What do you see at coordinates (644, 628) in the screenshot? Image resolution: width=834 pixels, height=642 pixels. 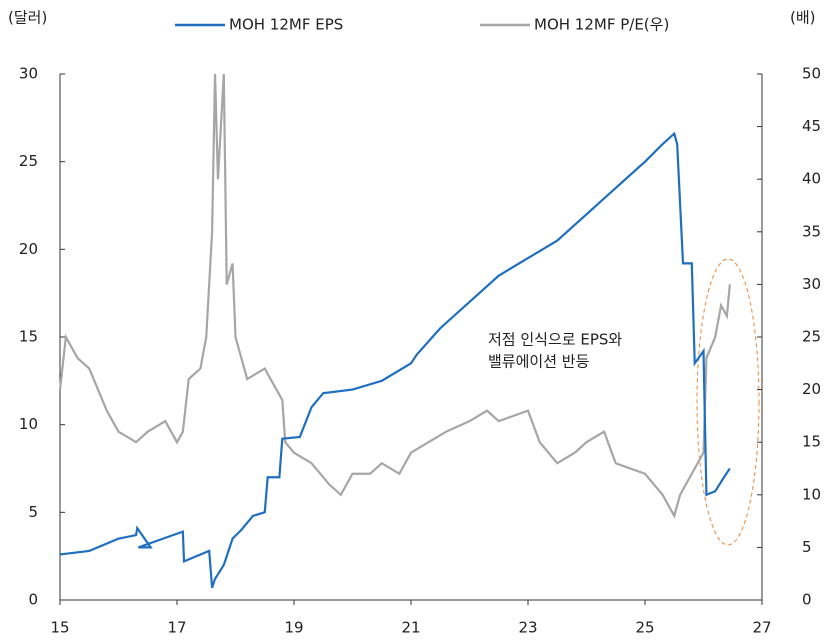 I see `x-tick-label: 25` at bounding box center [644, 628].